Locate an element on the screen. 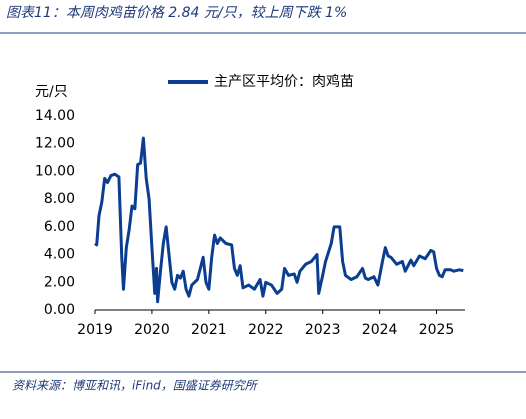 This screenshot has width=526, height=419. x-tick-label: 2024 is located at coordinates (380, 330).